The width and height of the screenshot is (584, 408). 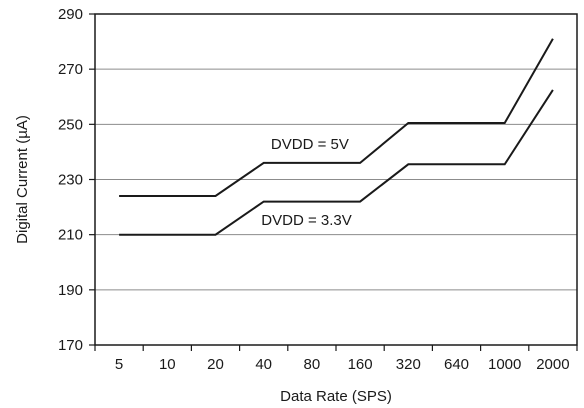 What do you see at coordinates (70, 235) in the screenshot?
I see `y-tick-label: 210` at bounding box center [70, 235].